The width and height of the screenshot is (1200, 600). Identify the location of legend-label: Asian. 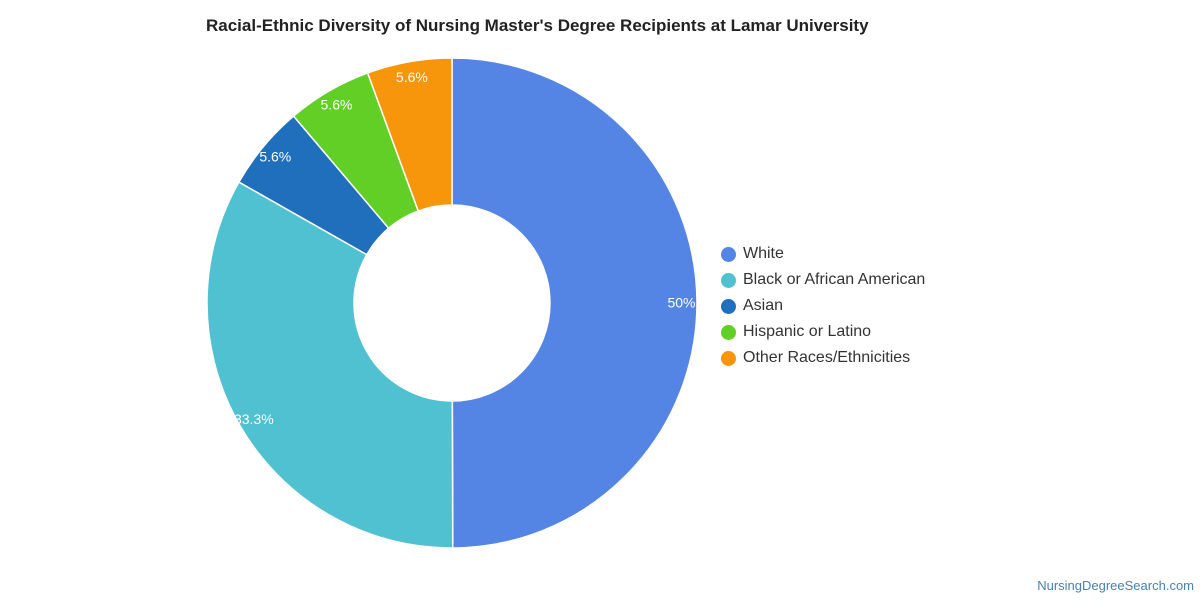
(763, 305).